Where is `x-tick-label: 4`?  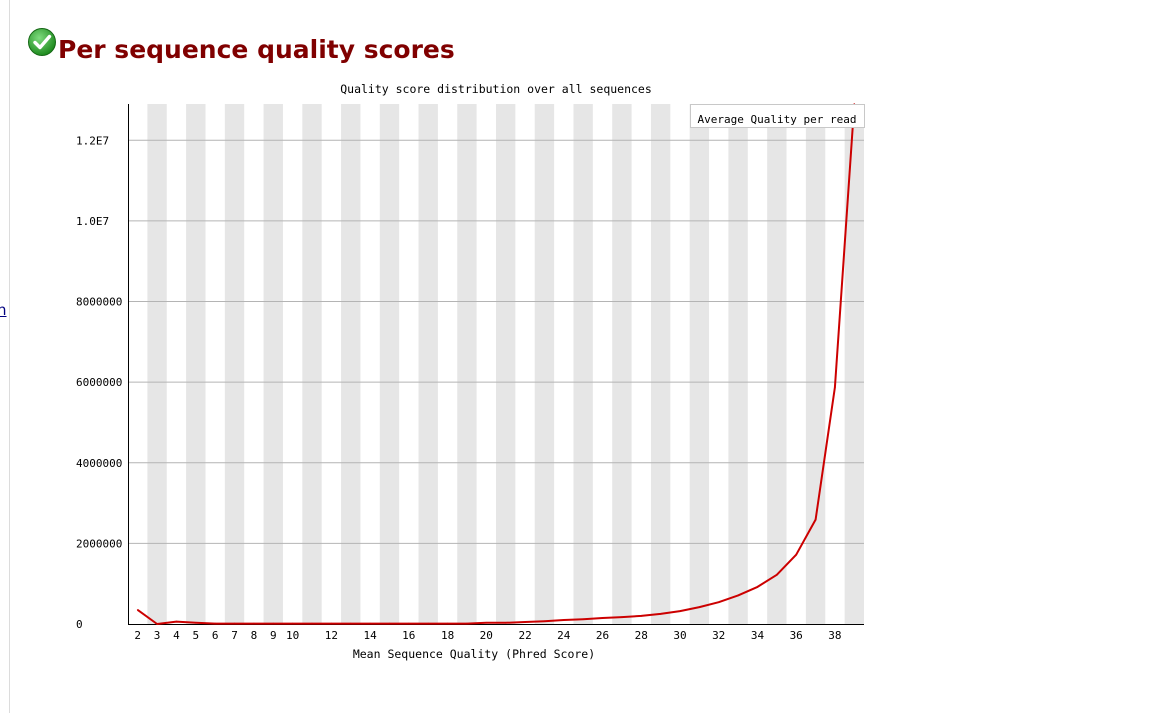 x-tick-label: 4 is located at coordinates (176, 635).